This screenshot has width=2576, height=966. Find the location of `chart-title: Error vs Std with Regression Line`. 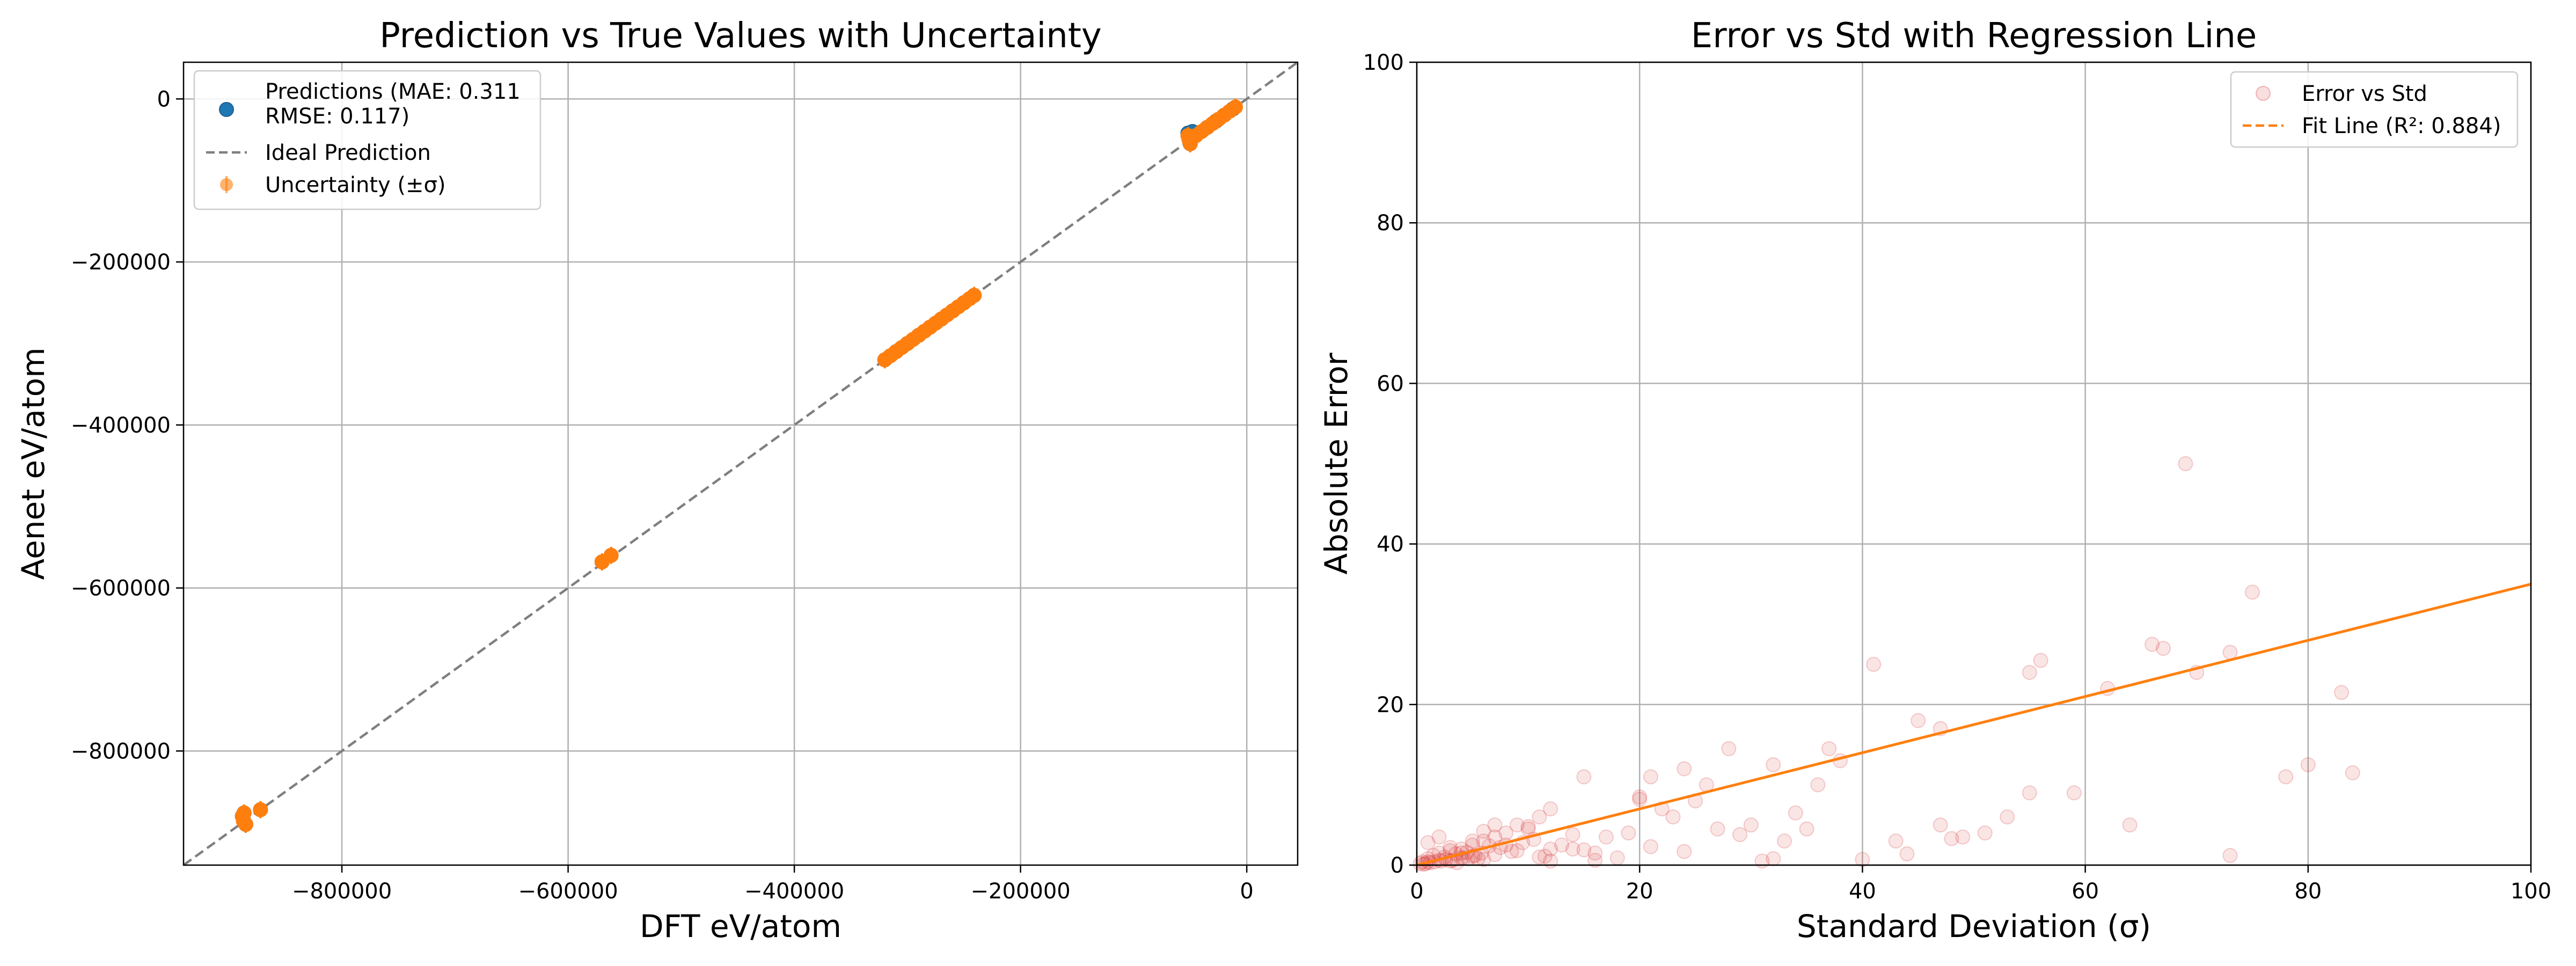

chart-title: Error vs Std with Regression Line is located at coordinates (1974, 36).